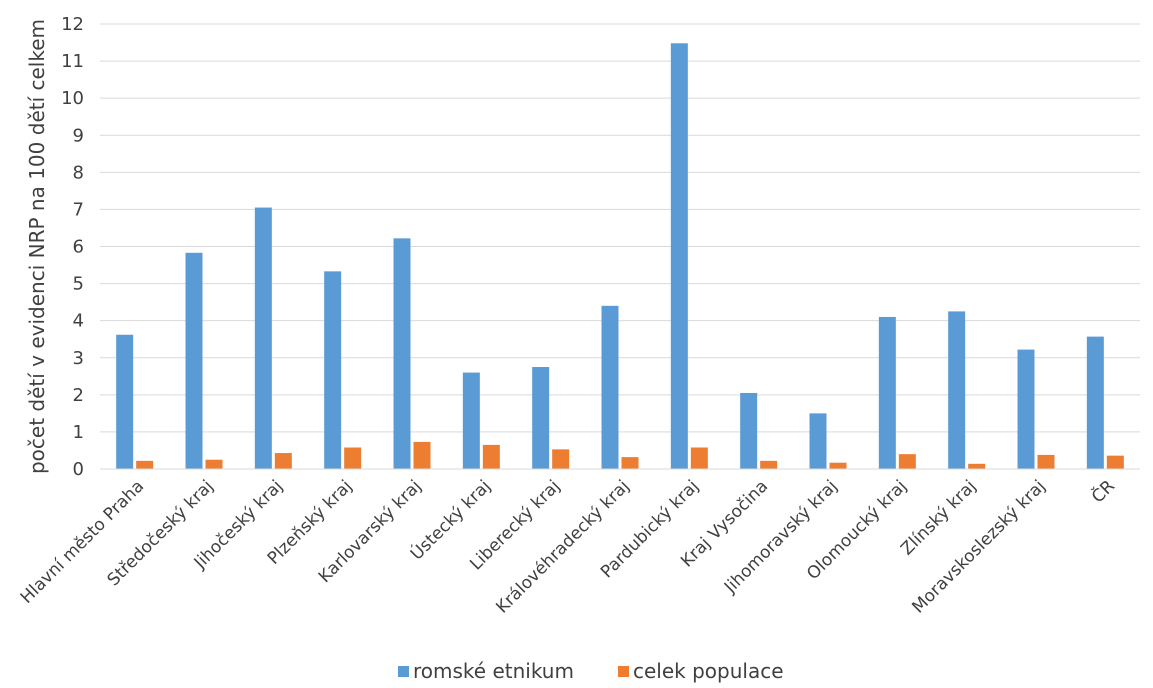 The image size is (1153, 688). What do you see at coordinates (591, 671) in the screenshot?
I see `legend: romské etnikum celek populace` at bounding box center [591, 671].